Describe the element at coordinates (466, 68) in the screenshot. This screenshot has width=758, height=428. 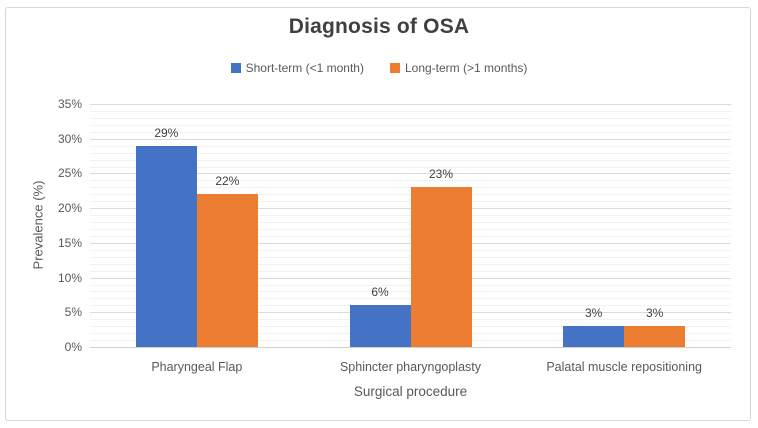
I see `legend-label: Long-term (>1 months)` at that location.